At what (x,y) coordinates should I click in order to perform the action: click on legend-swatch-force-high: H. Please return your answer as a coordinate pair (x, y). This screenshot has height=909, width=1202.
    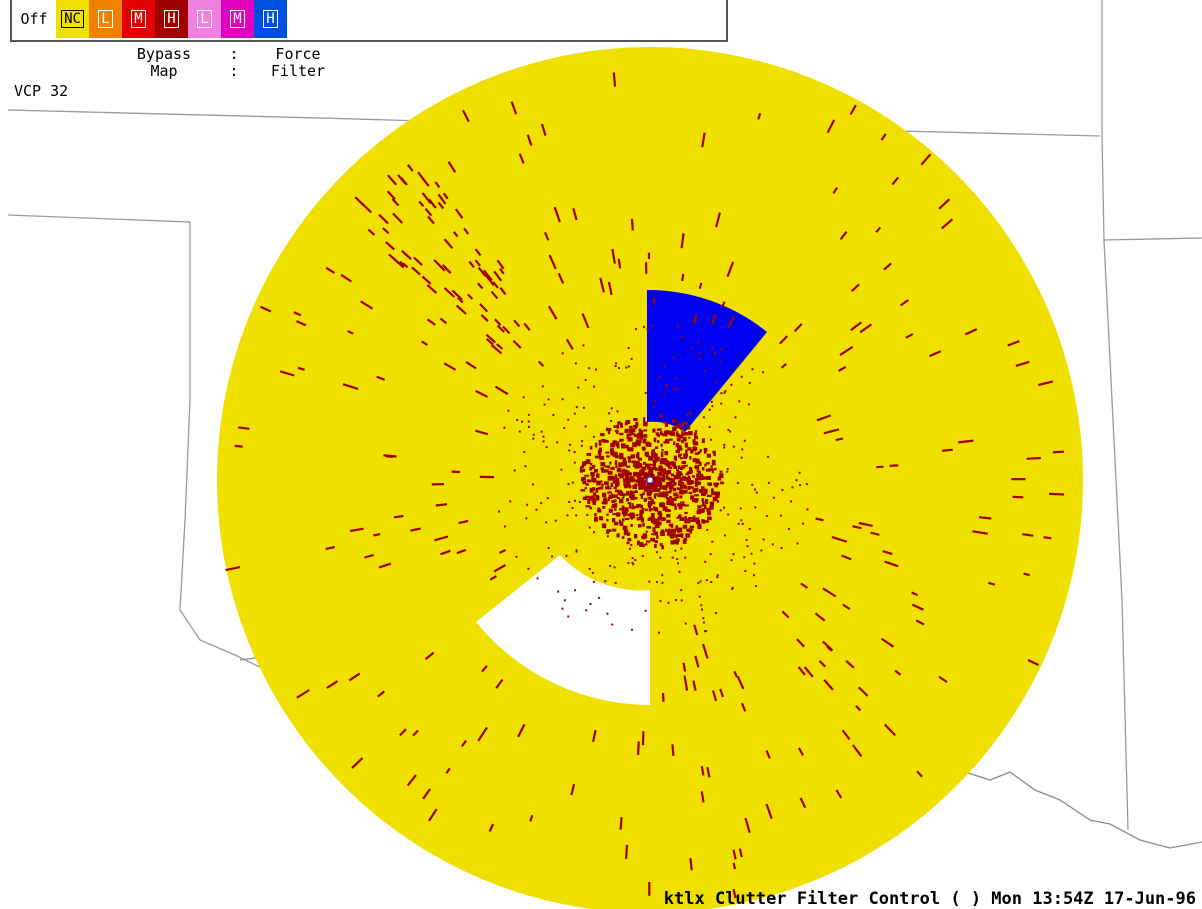
    Looking at the image, I should click on (270, 19).